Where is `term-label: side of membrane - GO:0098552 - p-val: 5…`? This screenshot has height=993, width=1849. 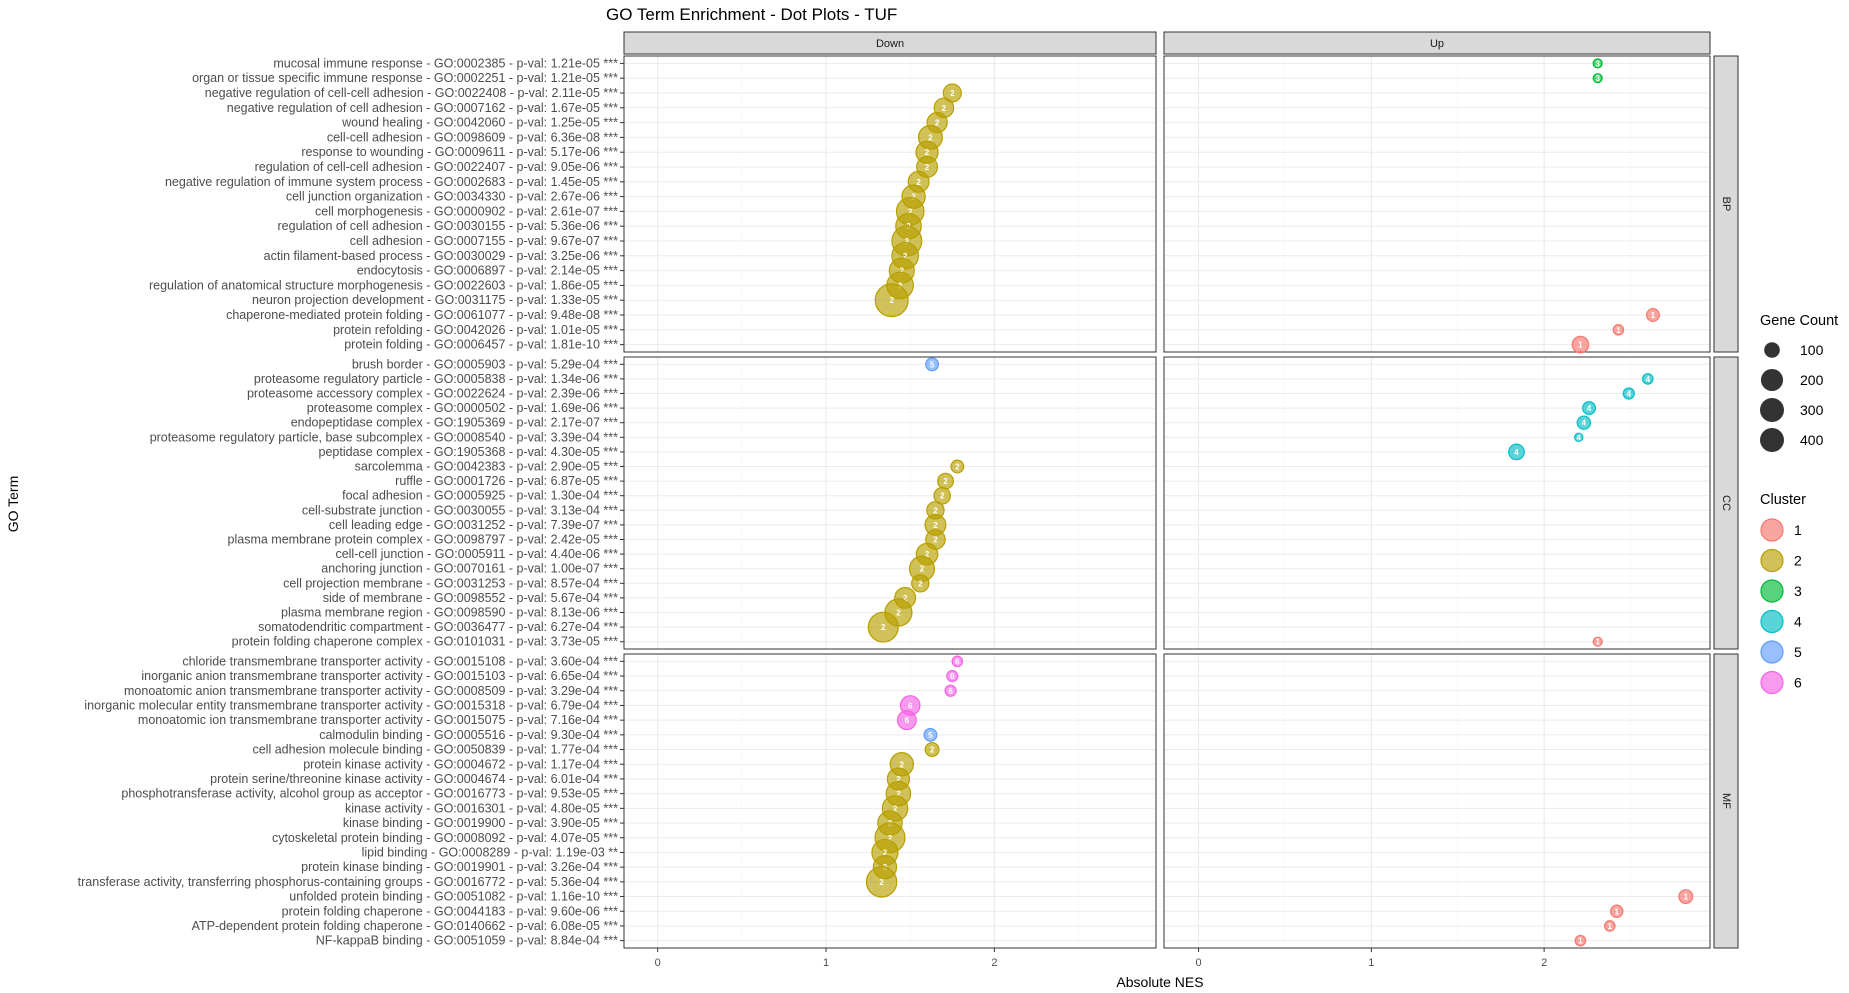
term-label: side of membrane - GO:0098552 - p-val: 5… is located at coordinates (470, 598).